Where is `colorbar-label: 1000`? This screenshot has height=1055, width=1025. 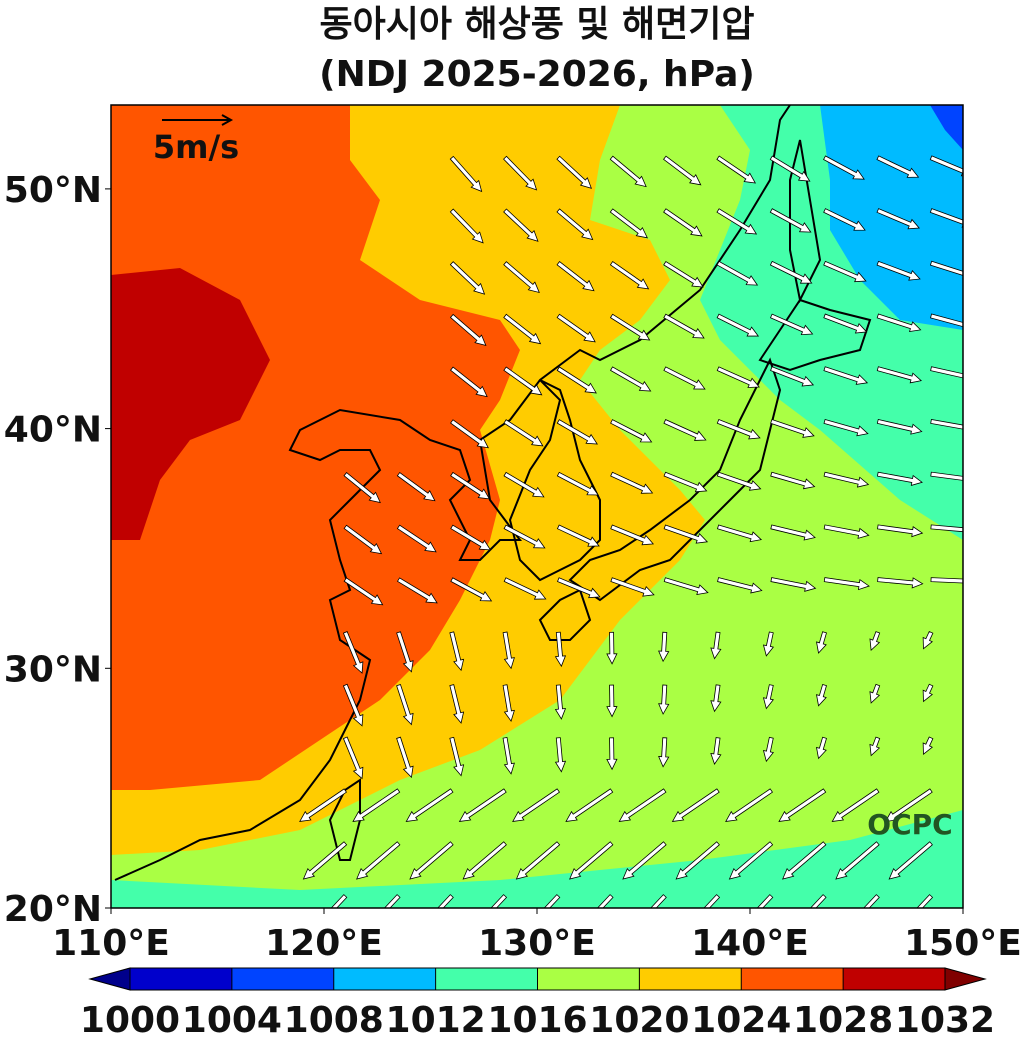 colorbar-label: 1000 is located at coordinates (130, 1020).